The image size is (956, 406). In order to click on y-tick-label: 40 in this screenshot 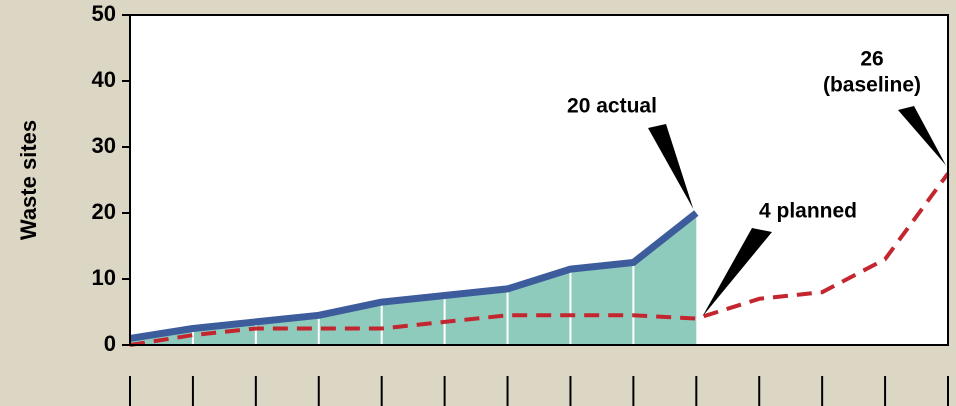, I will do `click(104, 79)`.